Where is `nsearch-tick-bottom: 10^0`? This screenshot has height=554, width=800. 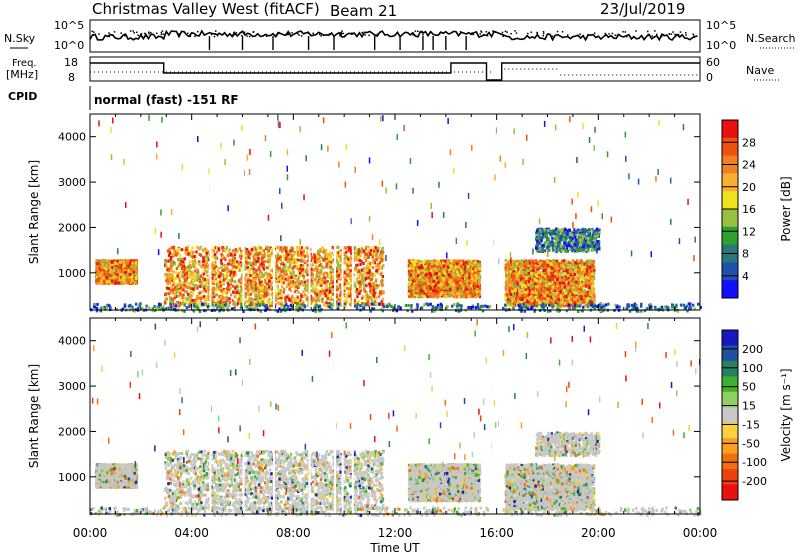
nsearch-tick-bottom: 10^0 is located at coordinates (721, 45).